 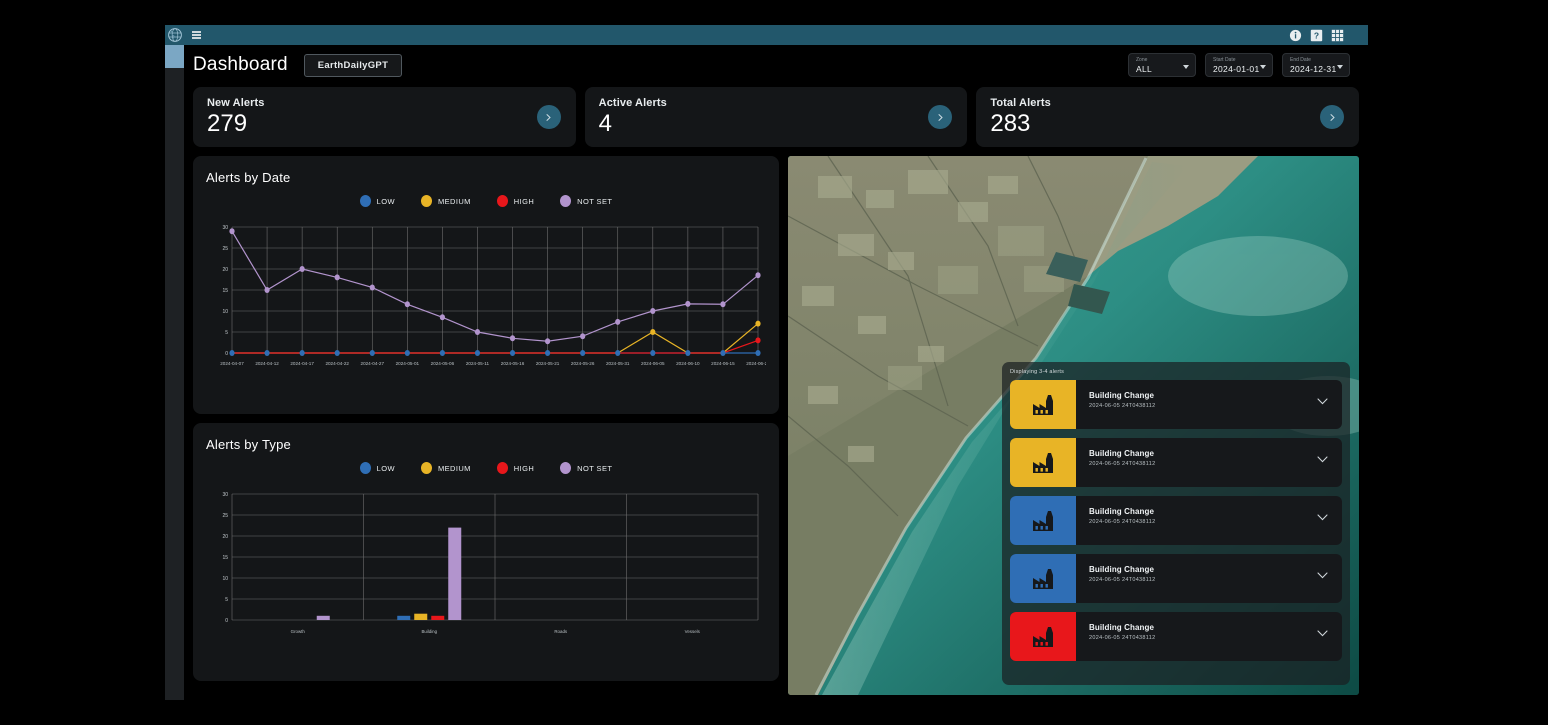 What do you see at coordinates (373, 363) in the screenshot?
I see `svg-text: 2024-04-27` at bounding box center [373, 363].